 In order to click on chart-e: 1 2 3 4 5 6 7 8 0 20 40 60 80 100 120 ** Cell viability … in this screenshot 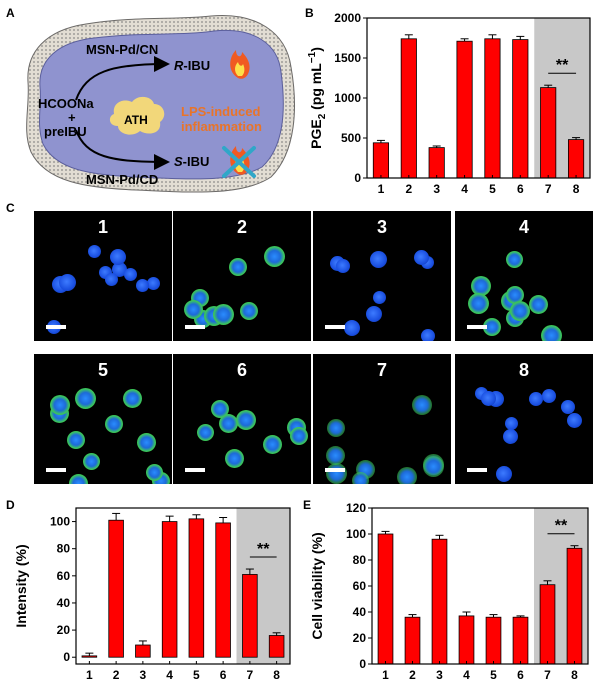, I will do `click(449, 593)`.